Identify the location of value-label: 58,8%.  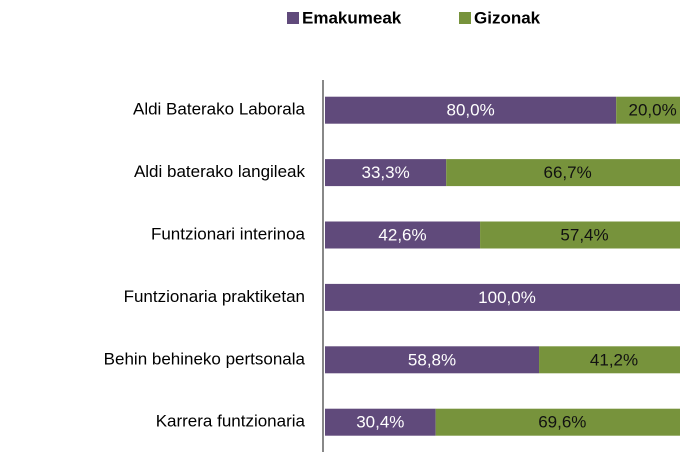
(432, 359).